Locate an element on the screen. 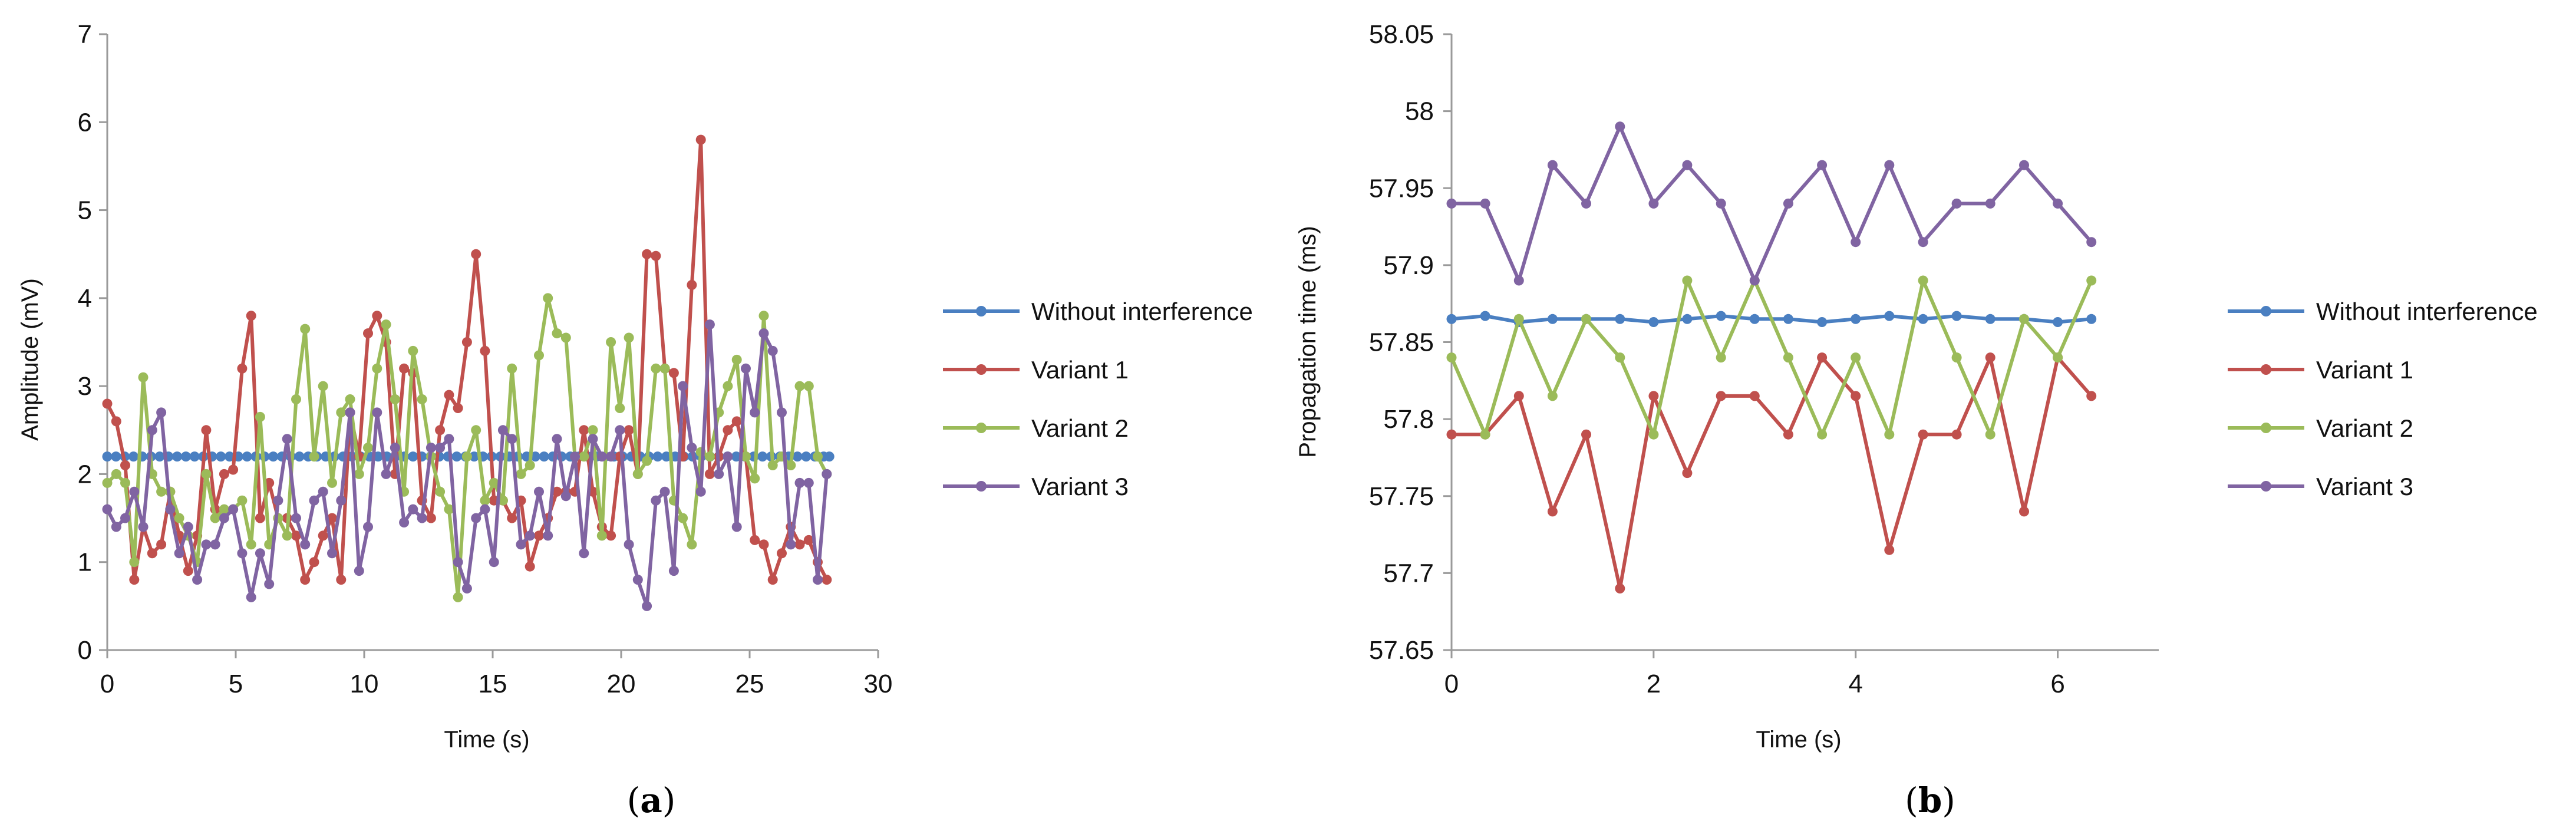 The height and width of the screenshot is (831, 2576). y-tick-label: 57.85 is located at coordinates (1402, 342).